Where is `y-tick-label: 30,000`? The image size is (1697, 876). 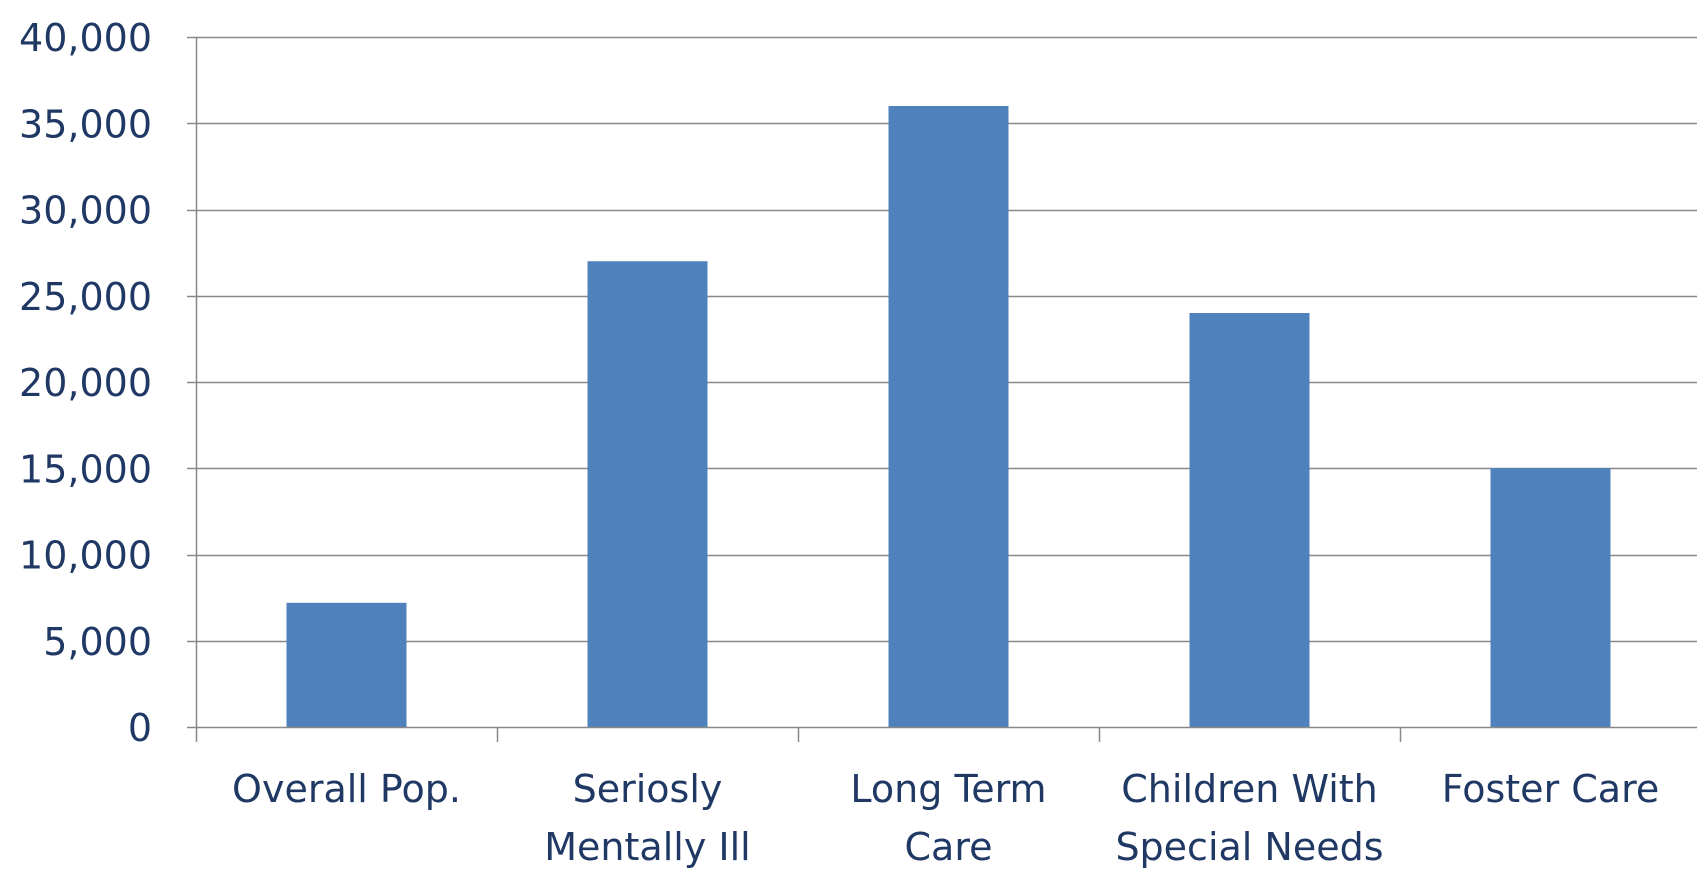
y-tick-label: 30,000 is located at coordinates (85, 211).